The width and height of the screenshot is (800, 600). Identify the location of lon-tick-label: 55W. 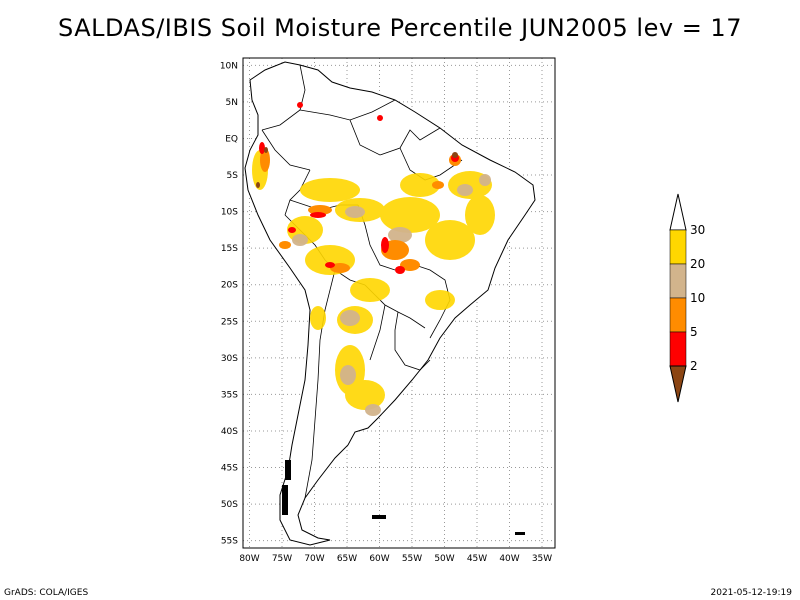
(412, 559).